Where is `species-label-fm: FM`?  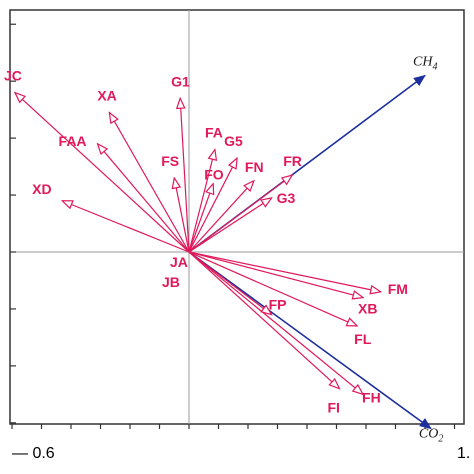 species-label-fm: FM is located at coordinates (398, 289).